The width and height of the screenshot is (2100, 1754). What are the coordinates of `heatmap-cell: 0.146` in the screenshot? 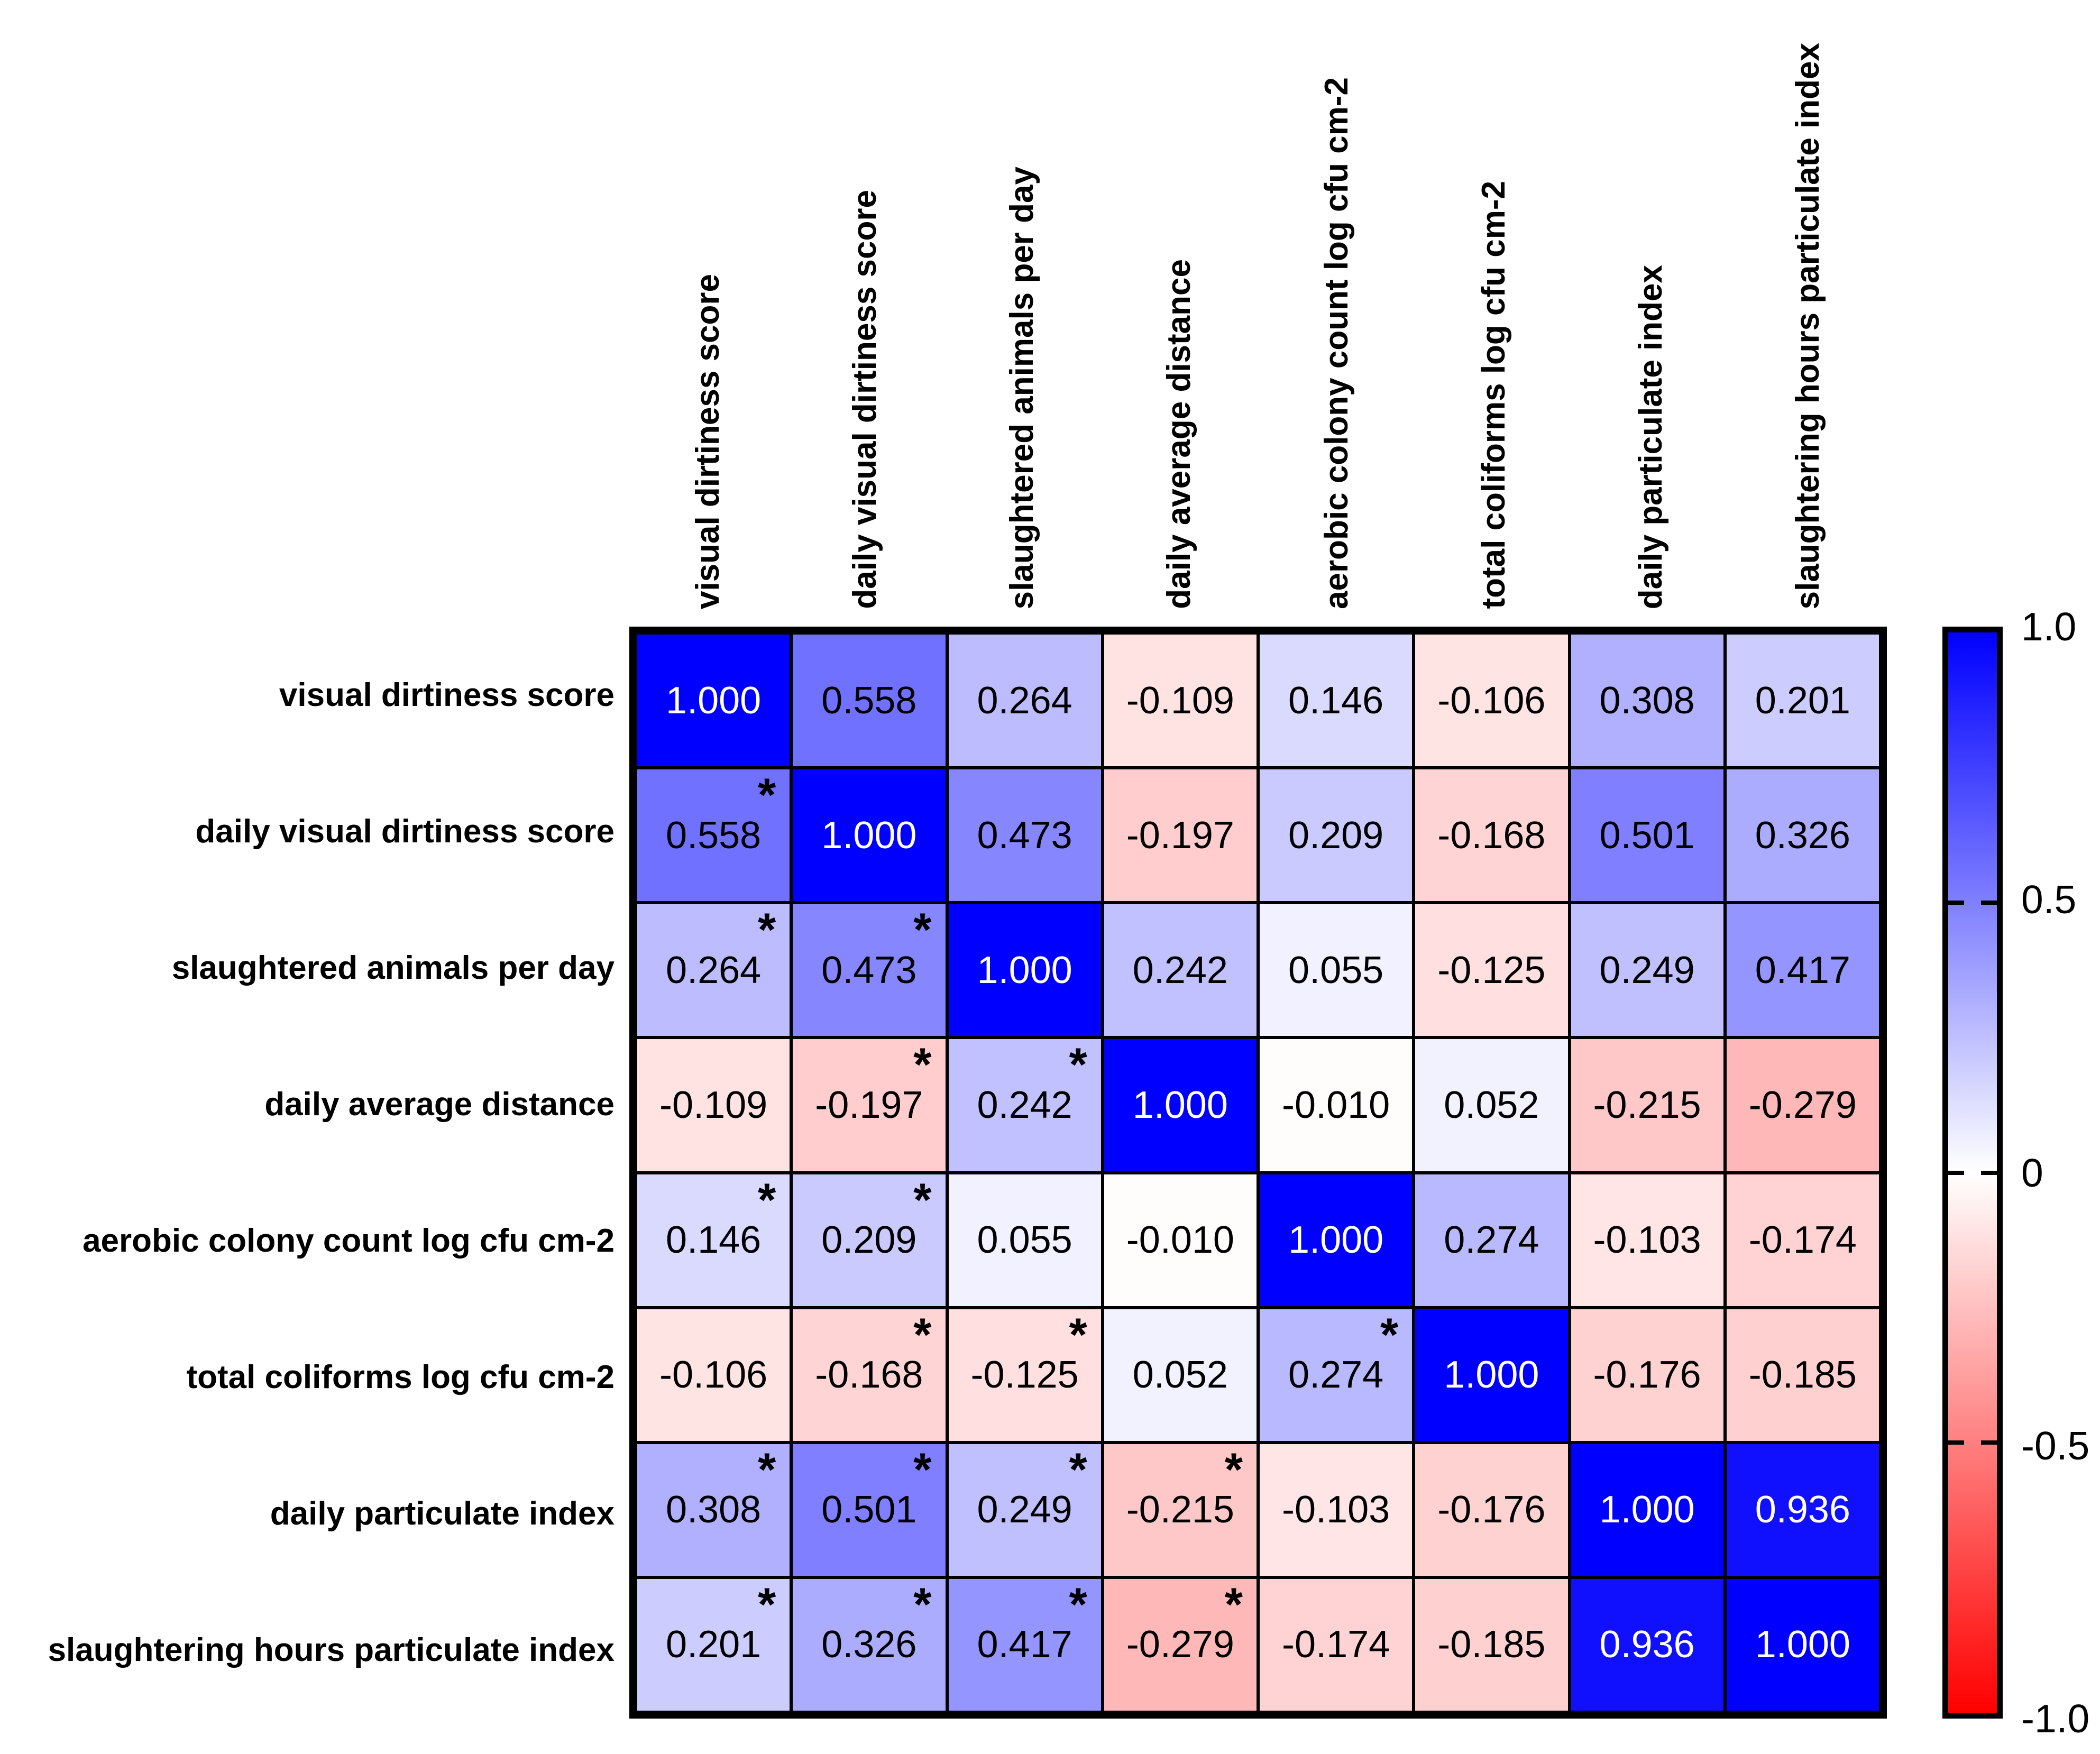 It's located at (1336, 700).